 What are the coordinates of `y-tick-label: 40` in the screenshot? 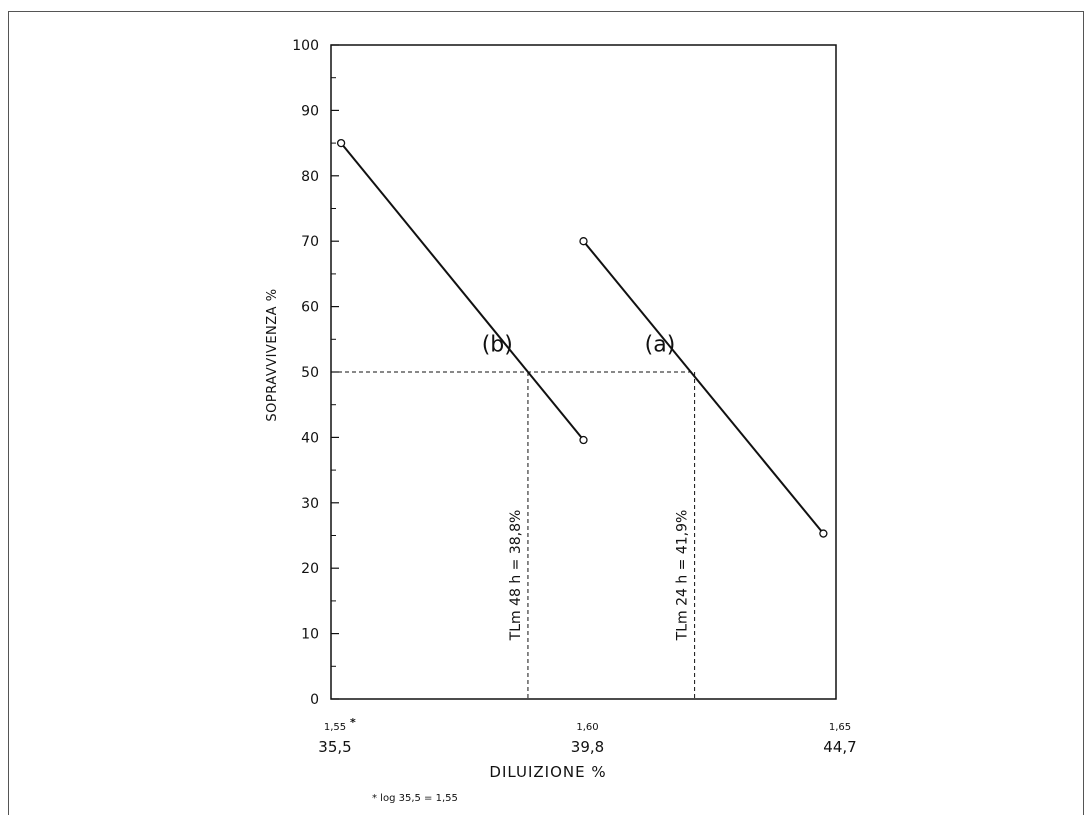 It's located at (310, 438).